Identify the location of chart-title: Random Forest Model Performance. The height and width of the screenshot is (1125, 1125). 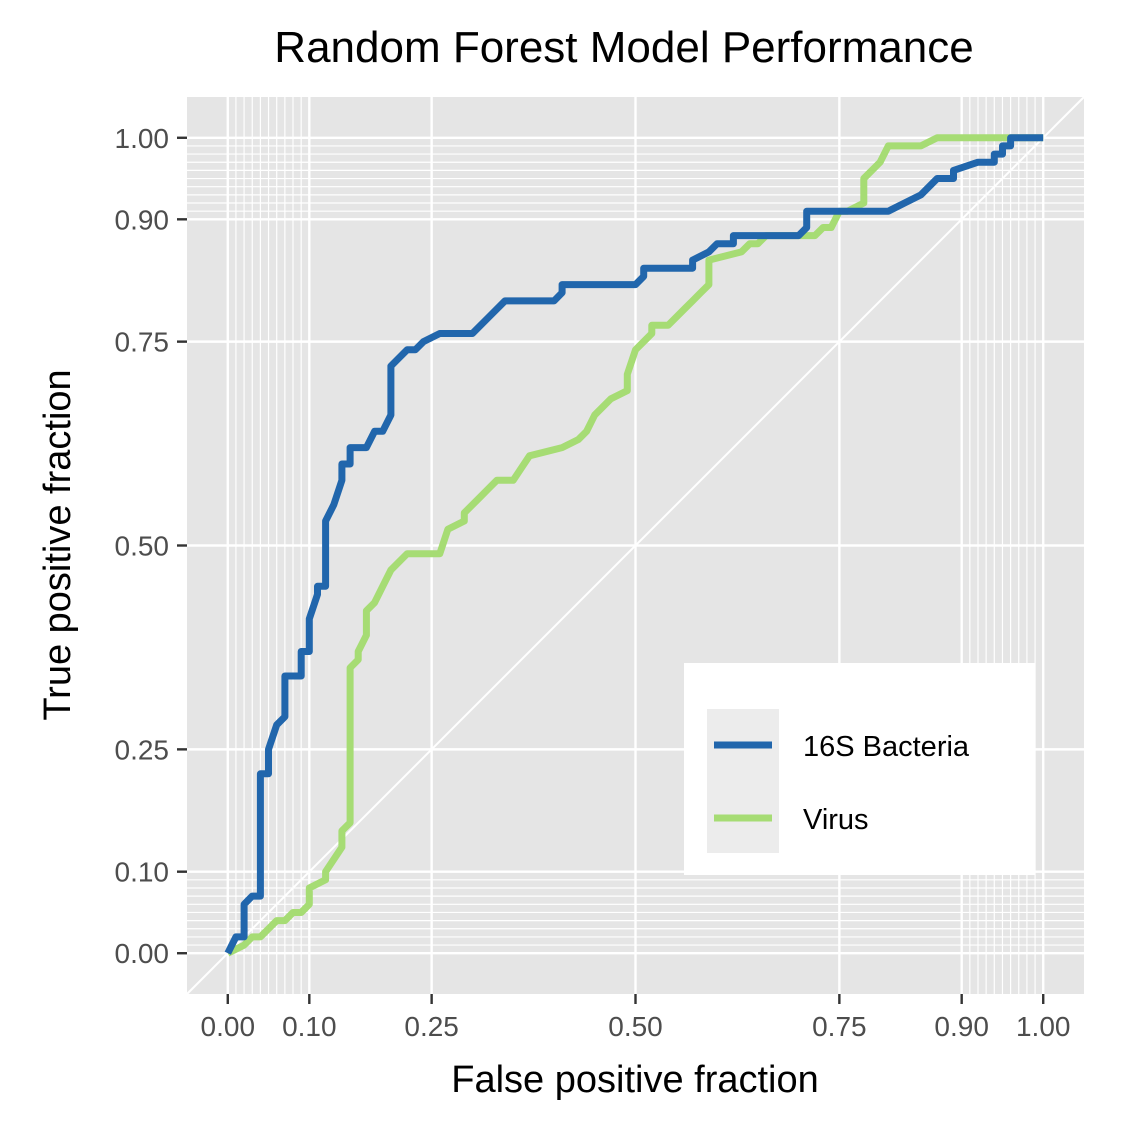
(623, 47).